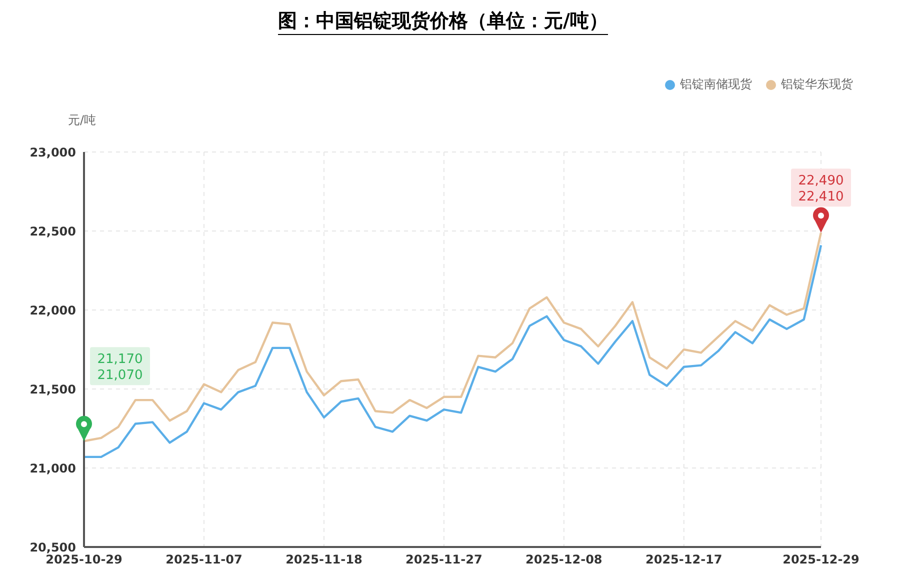  What do you see at coordinates (816, 84) in the screenshot?
I see `legend-label: 铝锭华东现货` at bounding box center [816, 84].